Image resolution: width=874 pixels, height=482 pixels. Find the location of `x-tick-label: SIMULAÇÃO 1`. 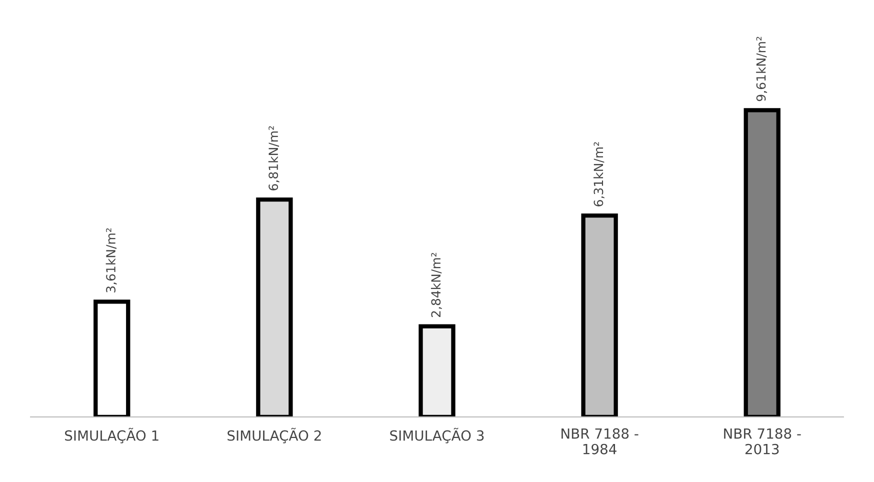

x-tick-label: SIMULAÇÃO 1 is located at coordinates (111, 436).